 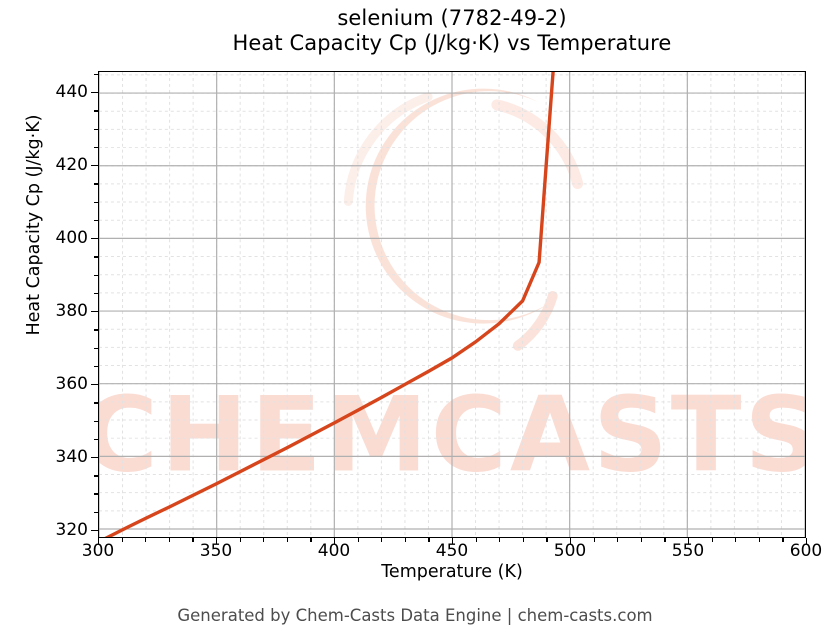 I want to click on x-tick-label: 300, so click(x=98, y=551).